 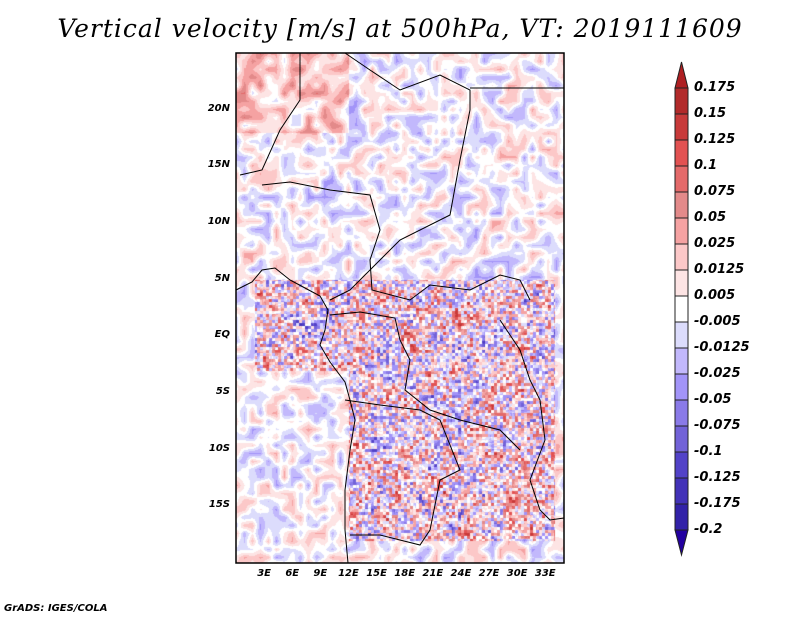 What do you see at coordinates (433, 573) in the screenshot?
I see `lon-label: 21E` at bounding box center [433, 573].